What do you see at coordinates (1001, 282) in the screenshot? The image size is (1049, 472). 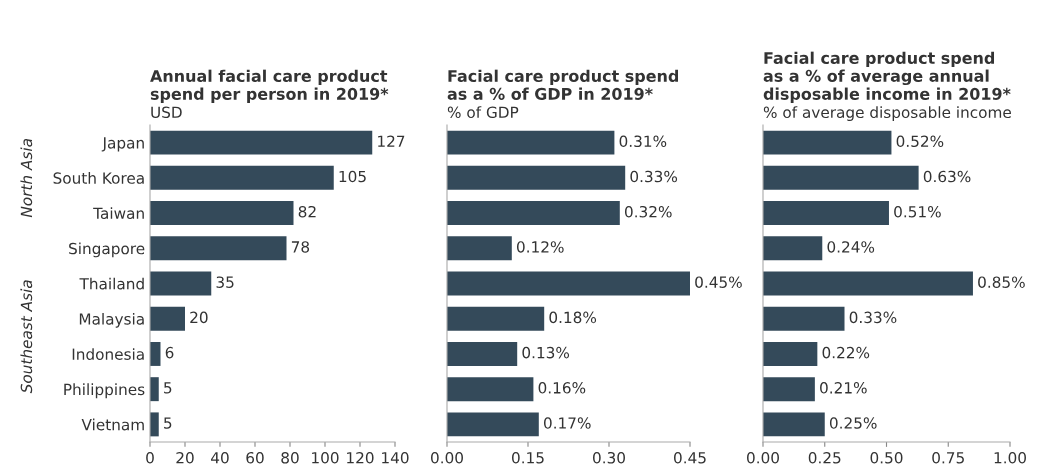 I see `data-label: 0.85%` at bounding box center [1001, 282].